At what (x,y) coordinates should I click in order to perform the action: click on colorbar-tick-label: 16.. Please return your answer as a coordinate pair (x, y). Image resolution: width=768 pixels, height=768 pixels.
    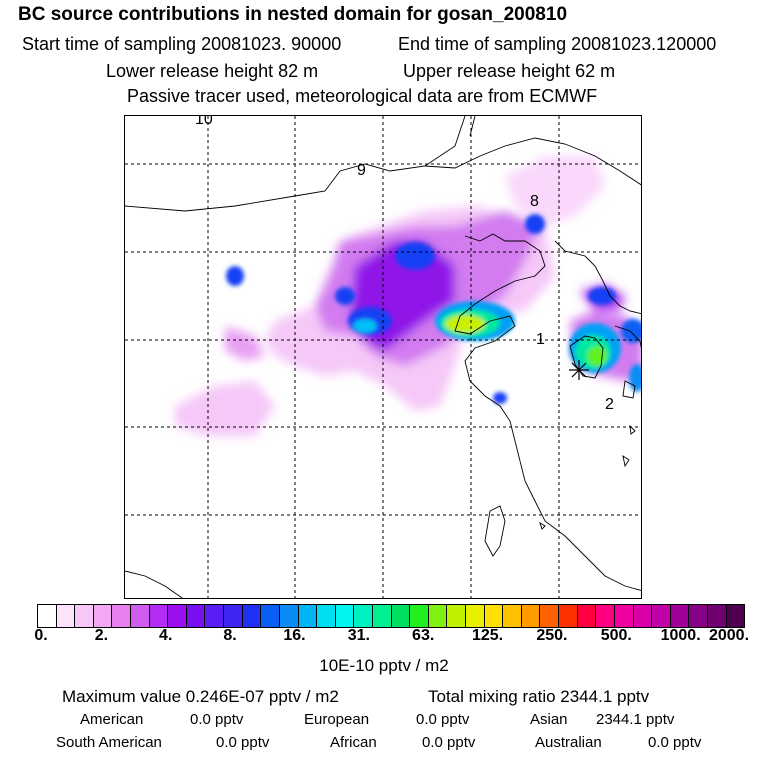
    Looking at the image, I should click on (294, 635).